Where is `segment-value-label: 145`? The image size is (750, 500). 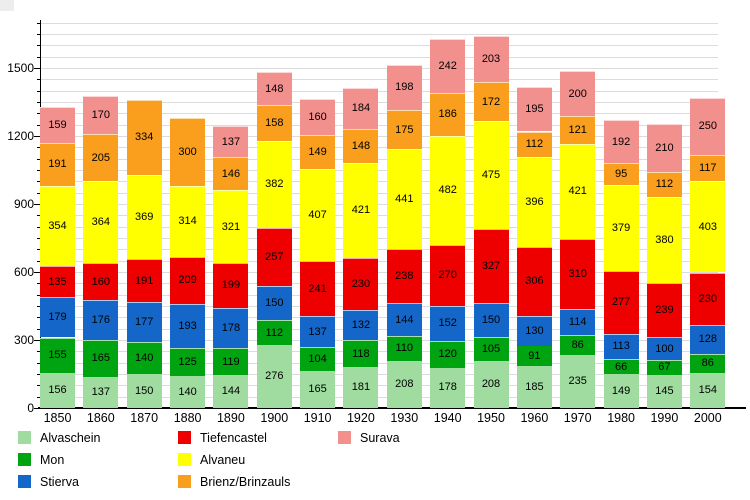 segment-value-label: 145 is located at coordinates (664, 391).